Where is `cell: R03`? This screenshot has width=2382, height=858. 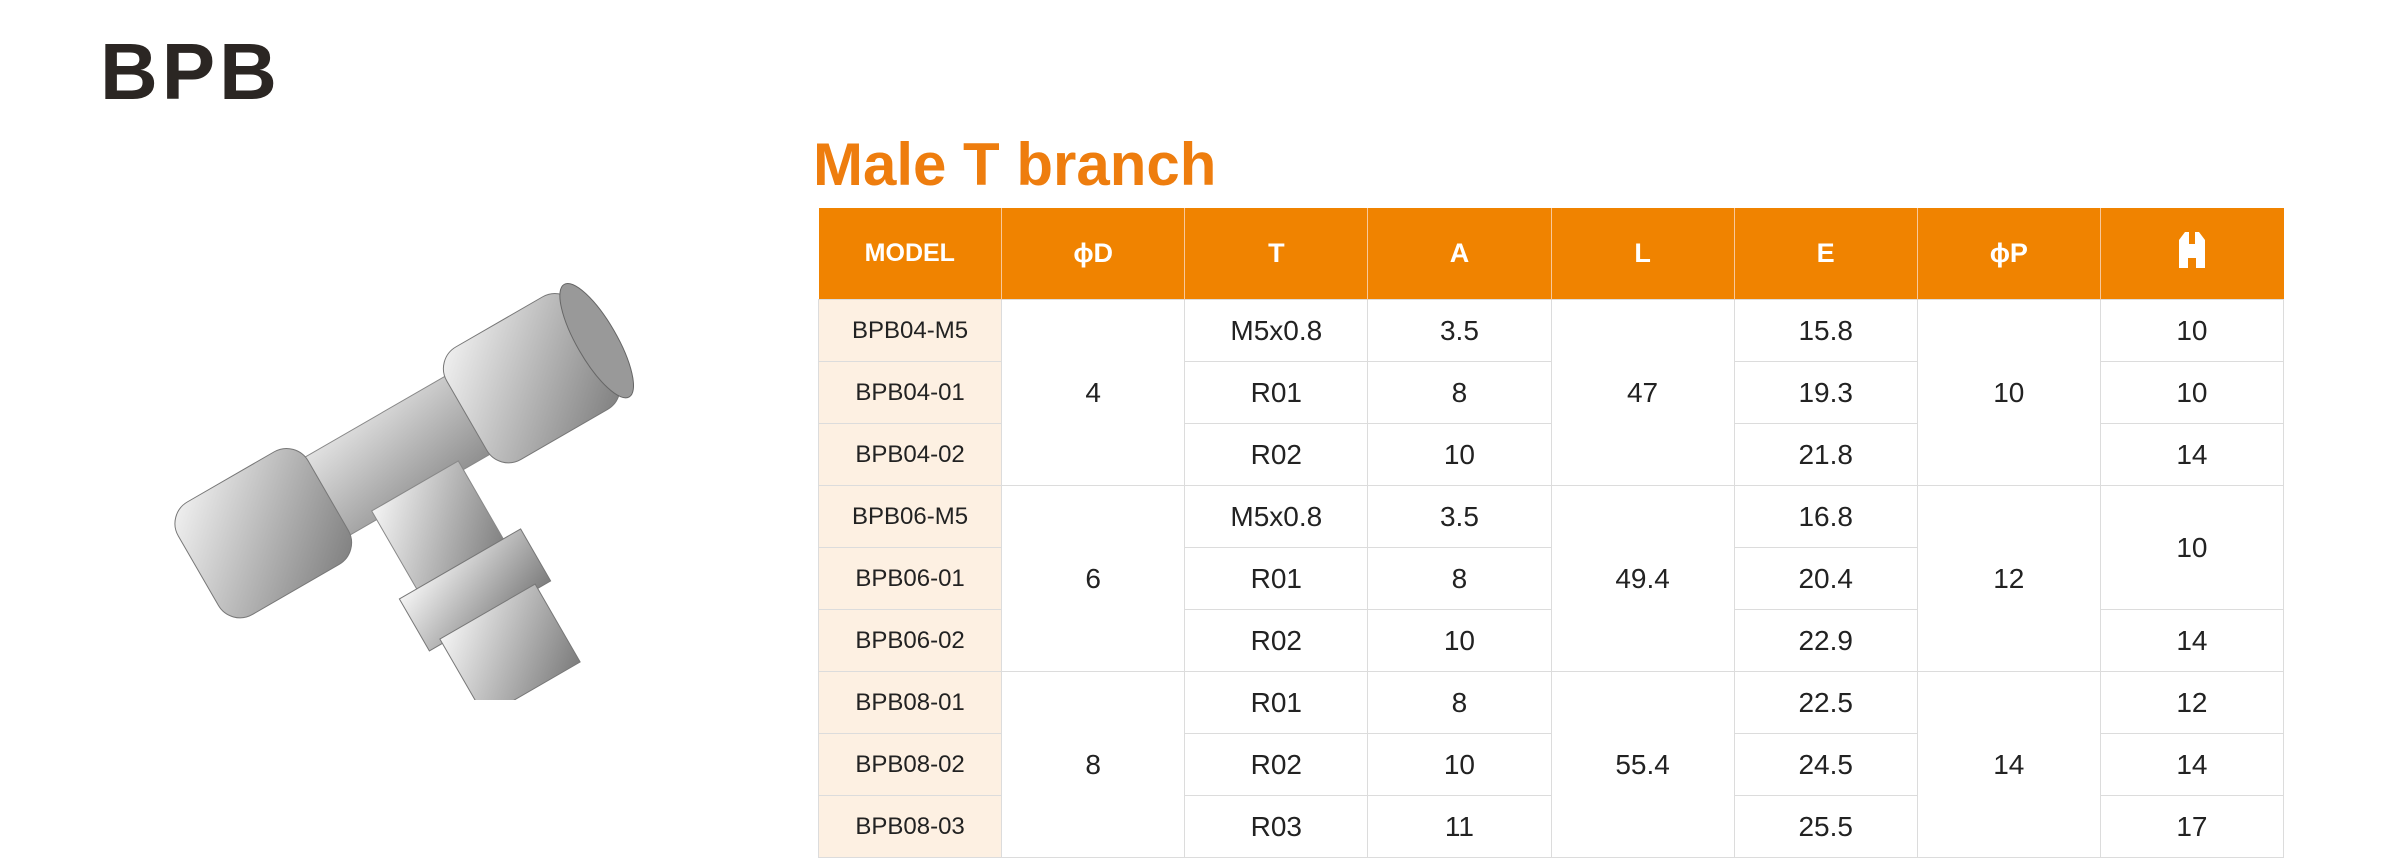
cell: R03 is located at coordinates (1276, 826).